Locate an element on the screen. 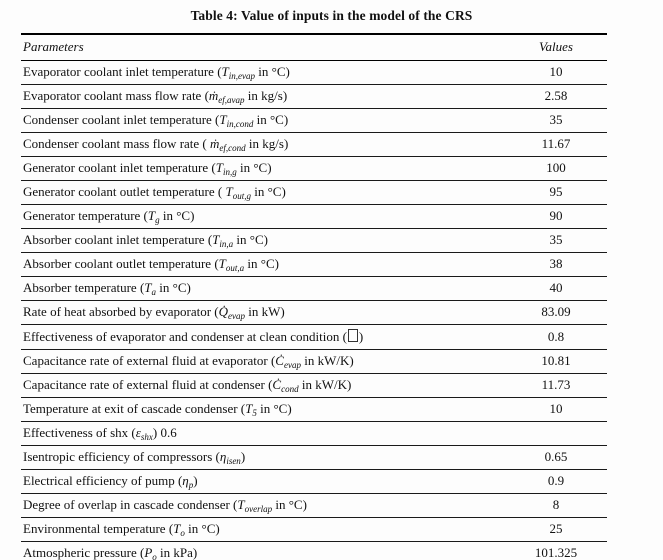 This screenshot has height=560, width=663. param-text: Effectiveness of shx ( is located at coordinates (79, 432).